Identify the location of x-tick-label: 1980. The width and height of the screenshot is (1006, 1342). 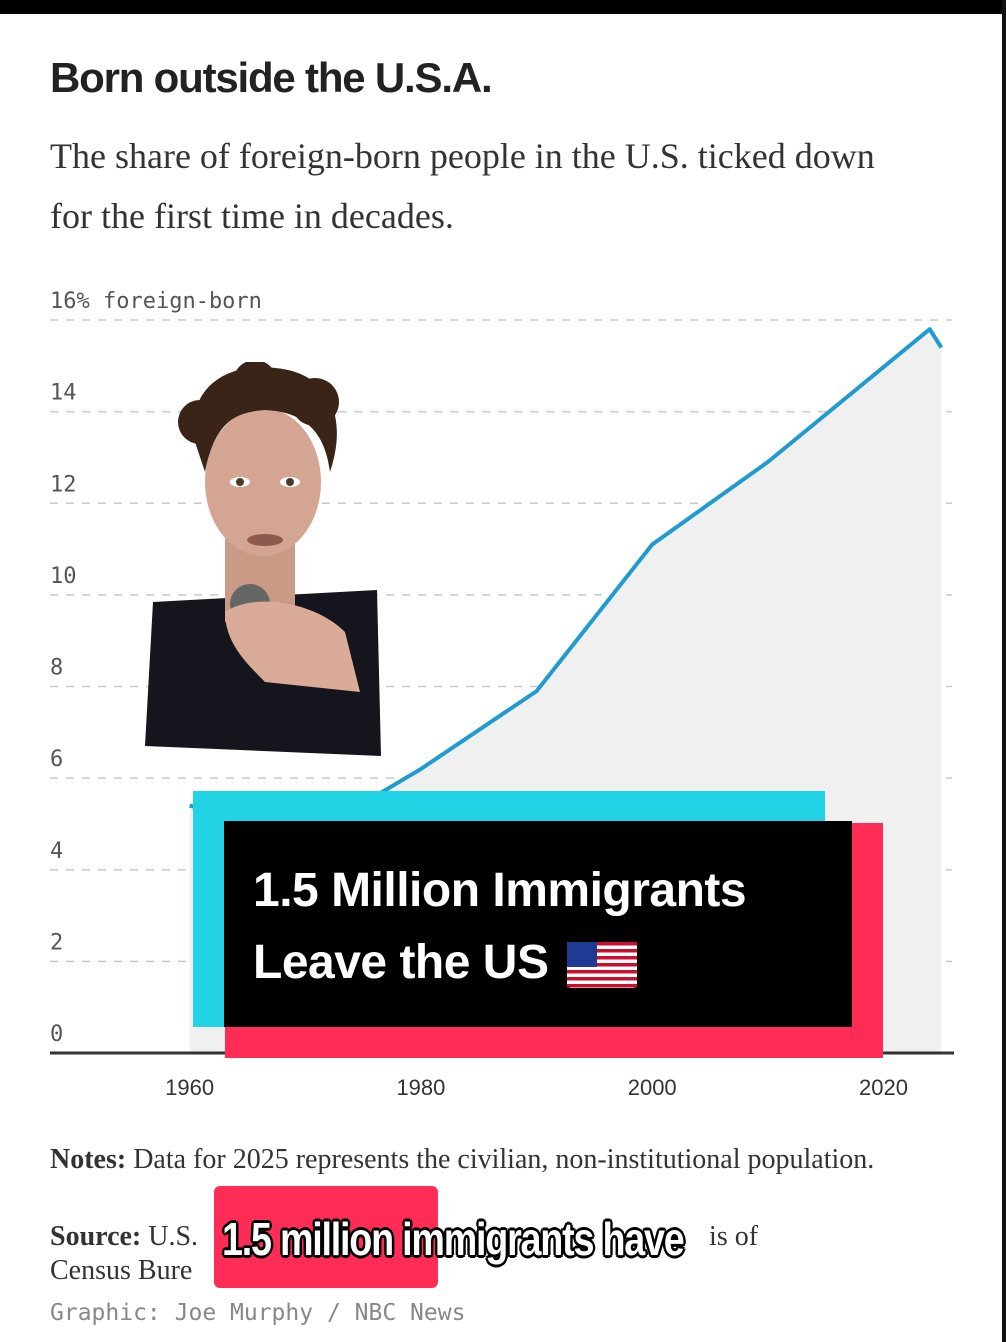
(420, 1087).